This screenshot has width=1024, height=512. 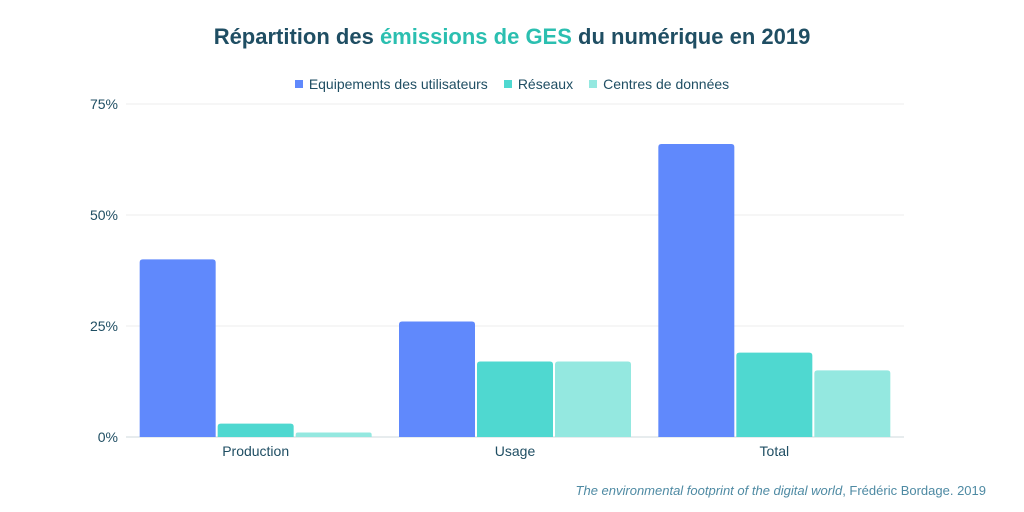 I want to click on legend-item: Réseaux, so click(x=538, y=84).